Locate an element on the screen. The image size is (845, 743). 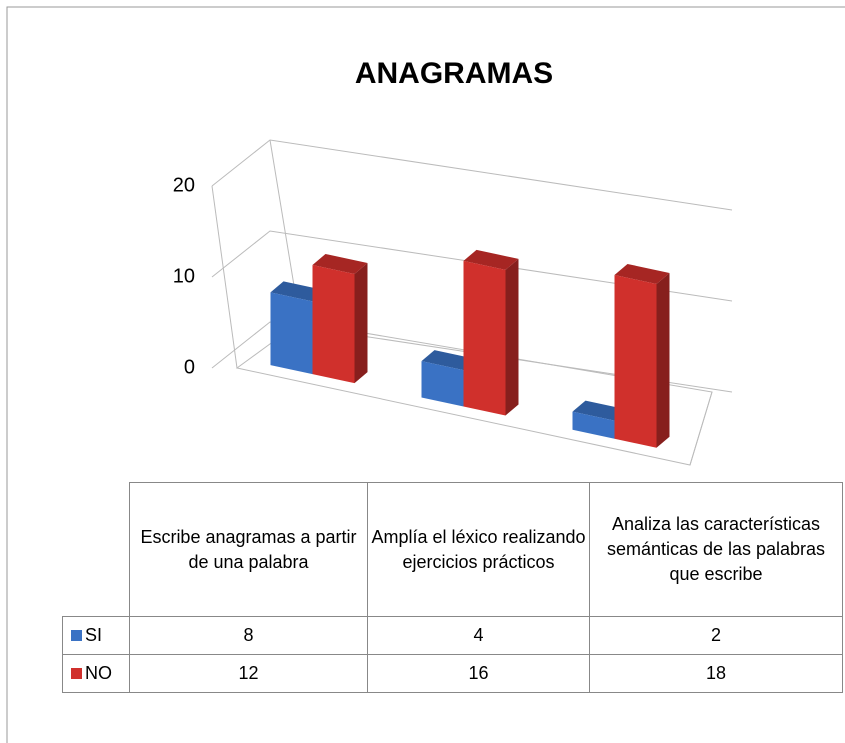
legend-label: NO is located at coordinates (98, 673).